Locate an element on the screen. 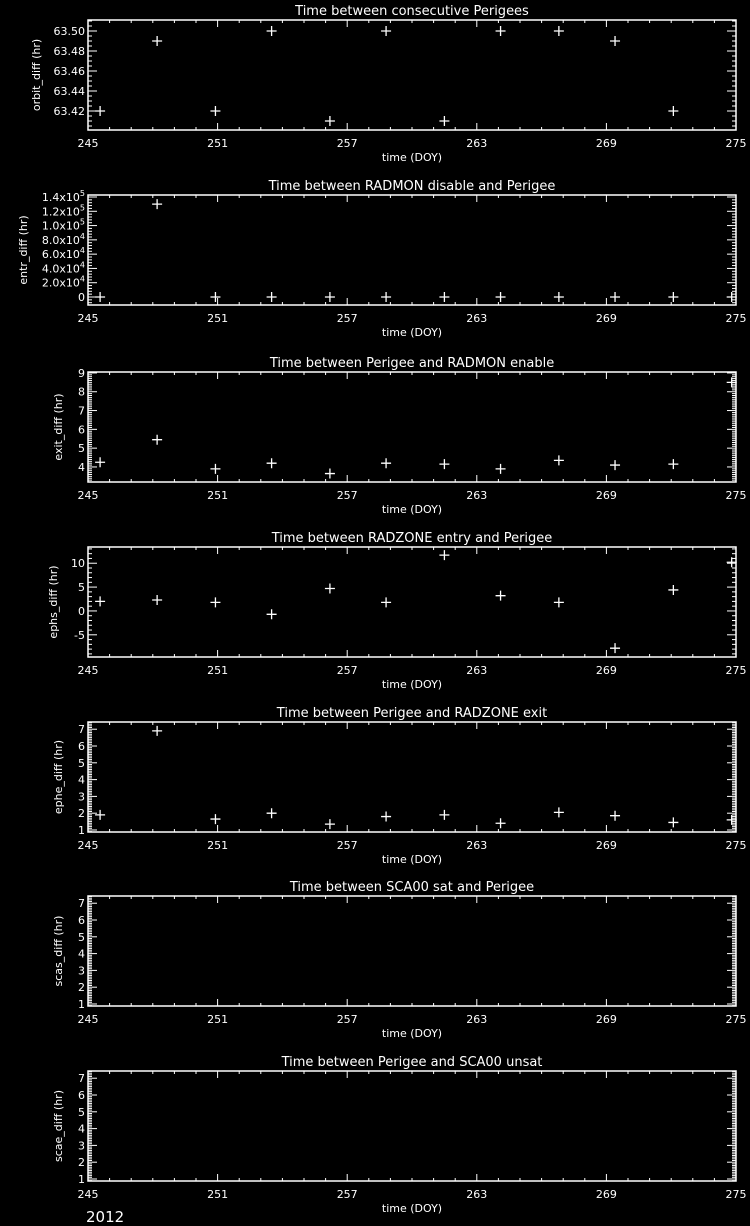 This screenshot has width=750, height=1226. y-axis-label: scas_diff (hr) is located at coordinates (58, 951).